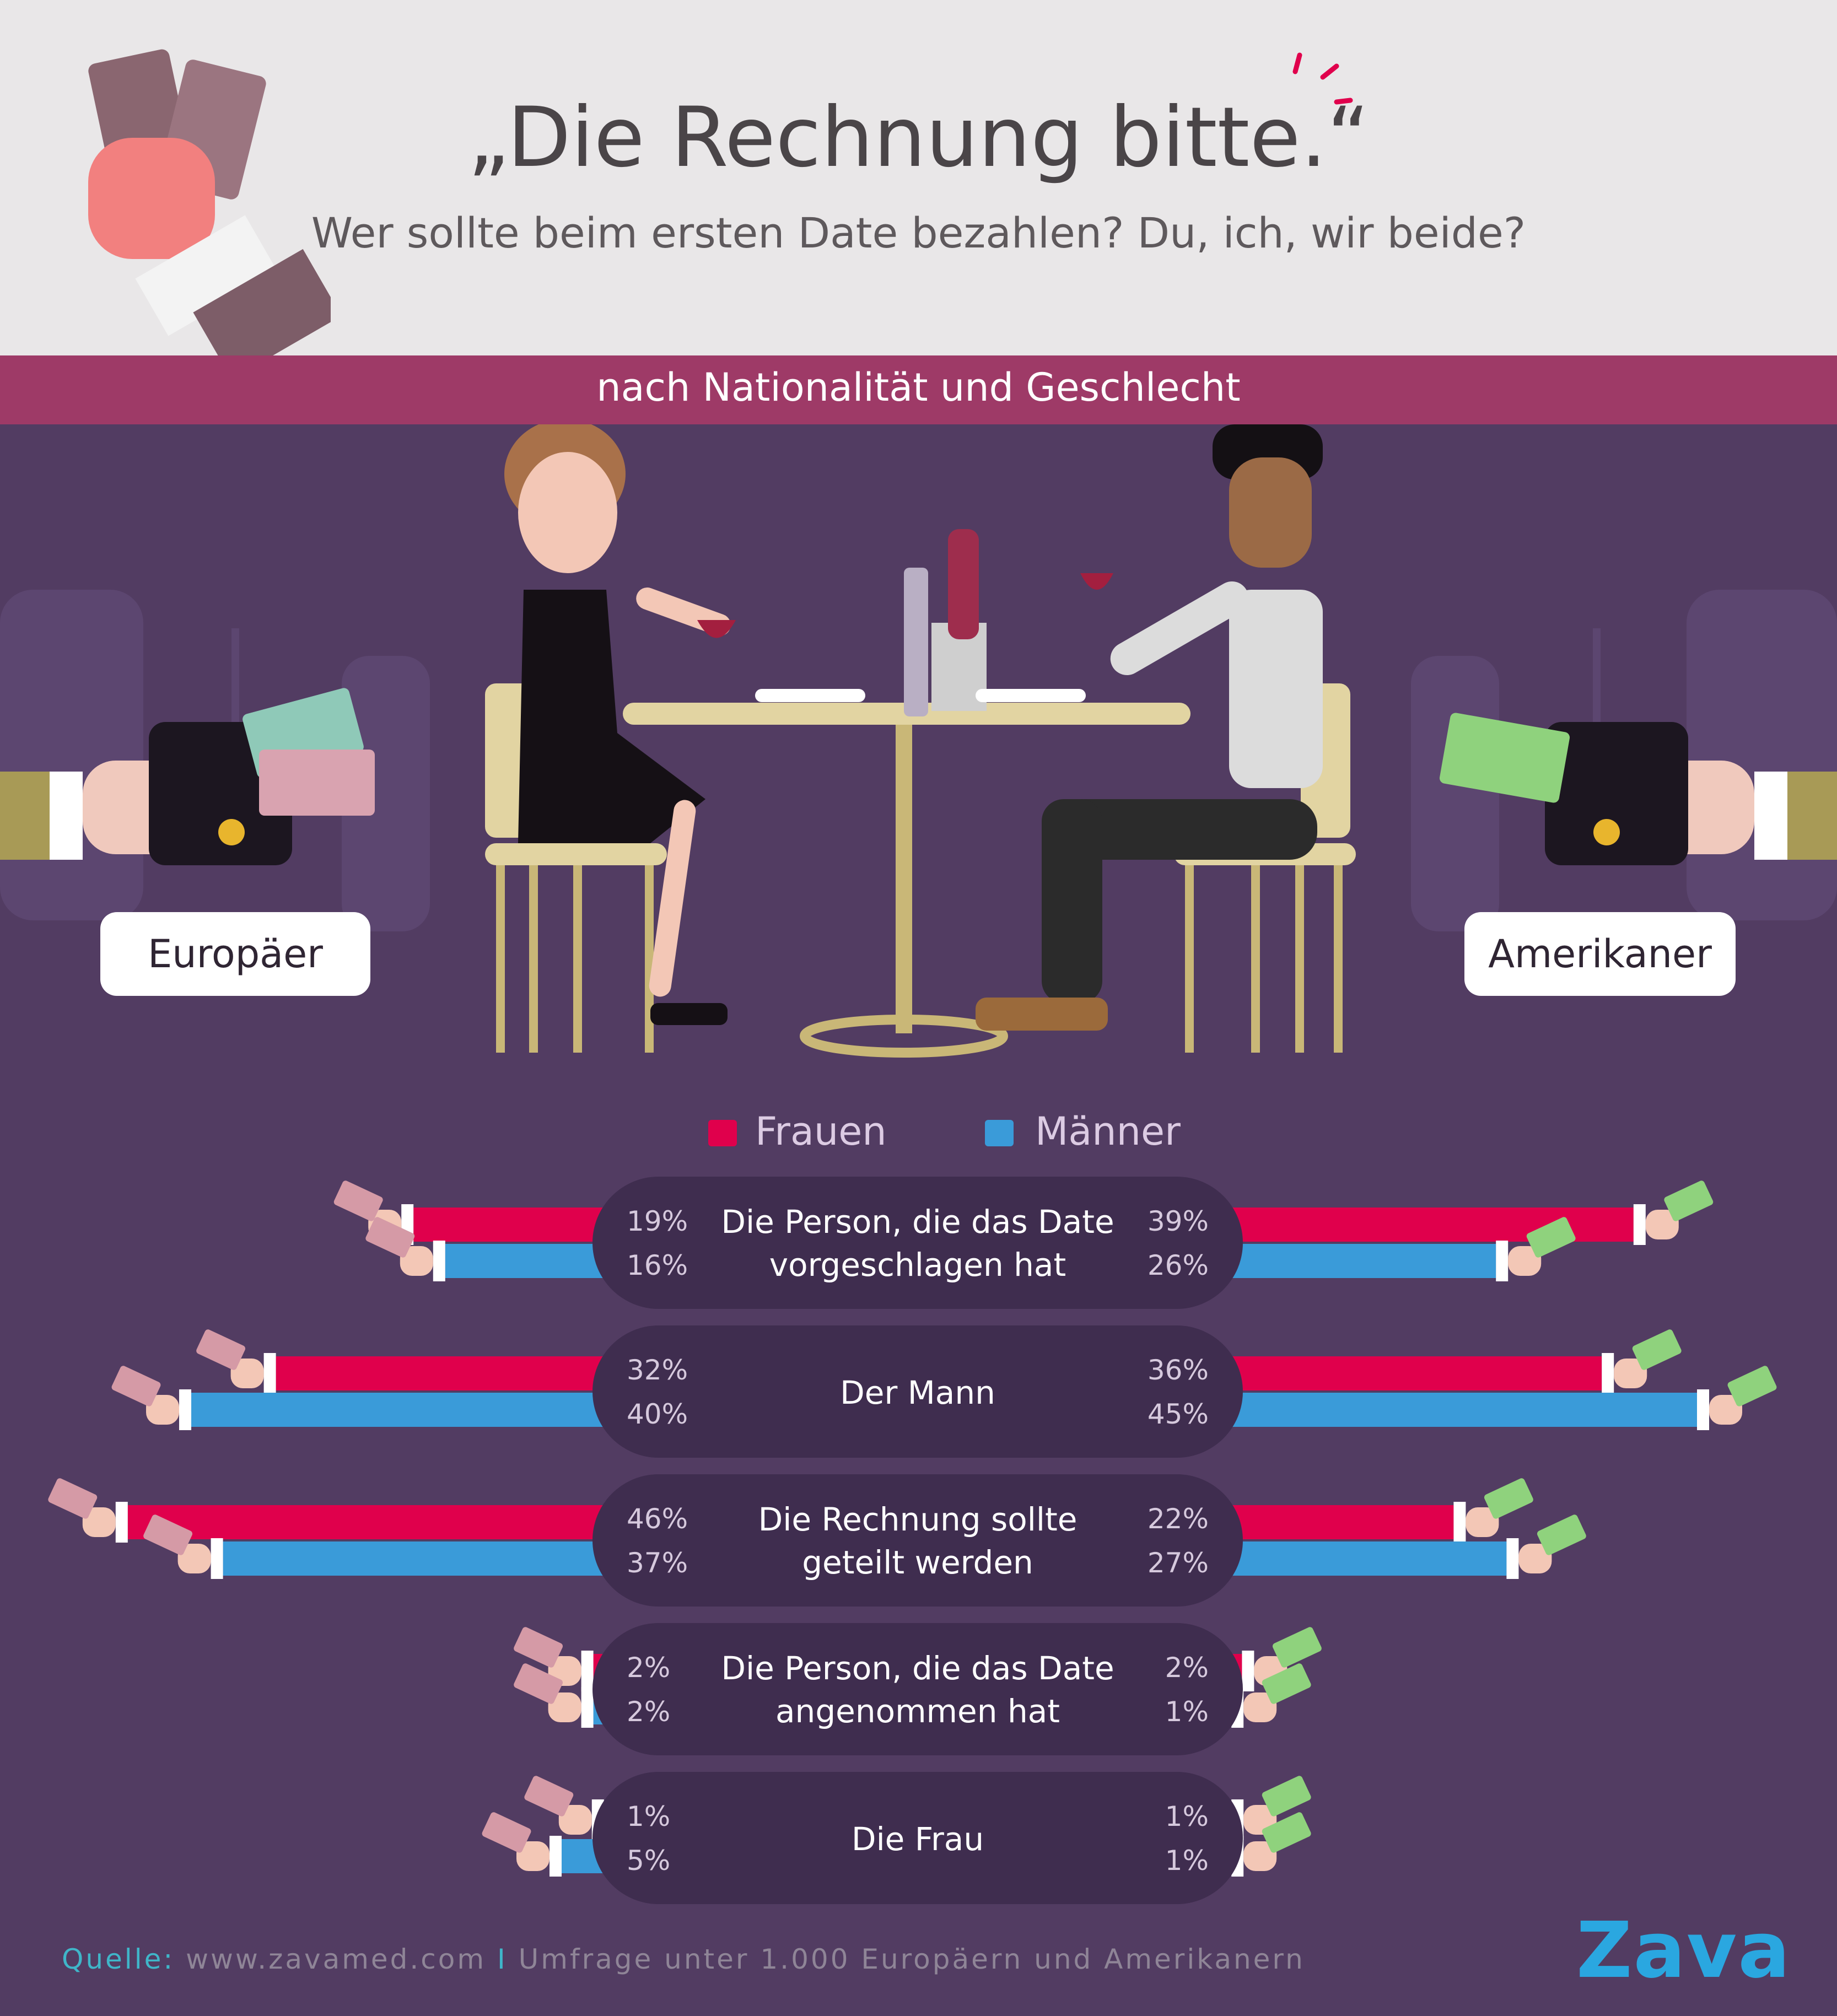 This screenshot has width=1837, height=2016. I want to click on value-label-us-women-2: 22%, so click(1178, 1519).